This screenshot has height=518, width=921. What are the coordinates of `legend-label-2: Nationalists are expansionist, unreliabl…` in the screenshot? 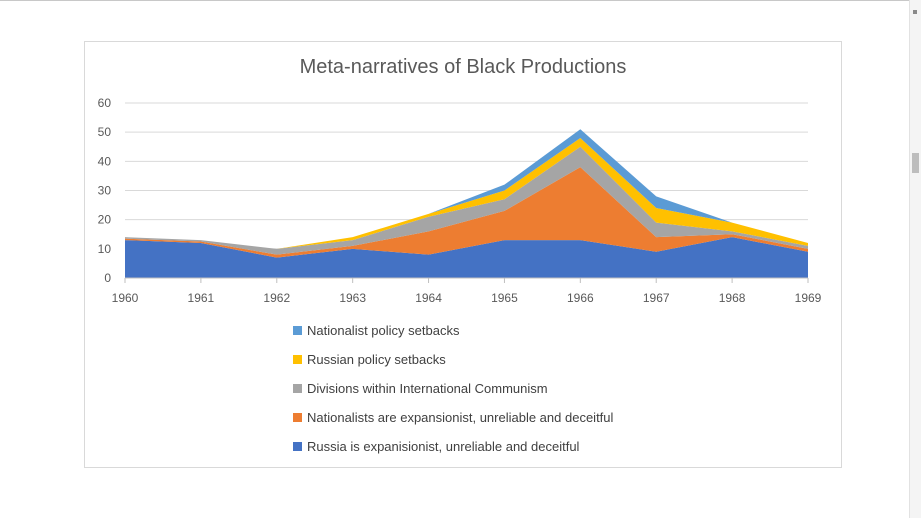 It's located at (460, 417).